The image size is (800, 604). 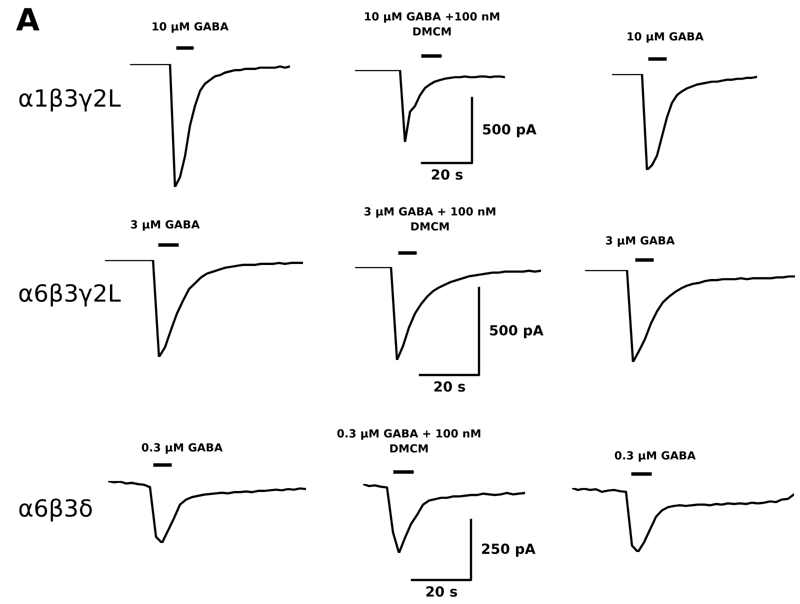 What do you see at coordinates (509, 550) in the screenshot?
I see `annotation: 250 pA` at bounding box center [509, 550].